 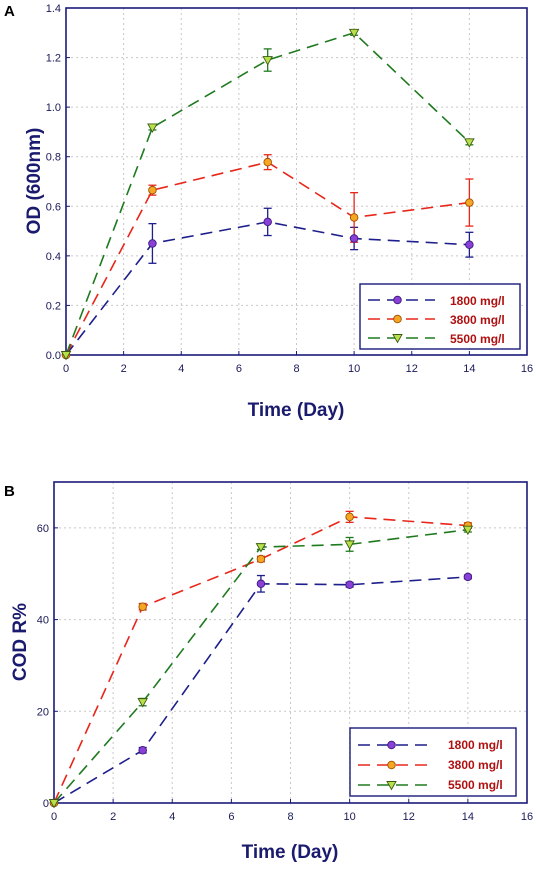 I want to click on panel-a-legend-label-5500: 5500 mg/l, so click(x=477, y=339).